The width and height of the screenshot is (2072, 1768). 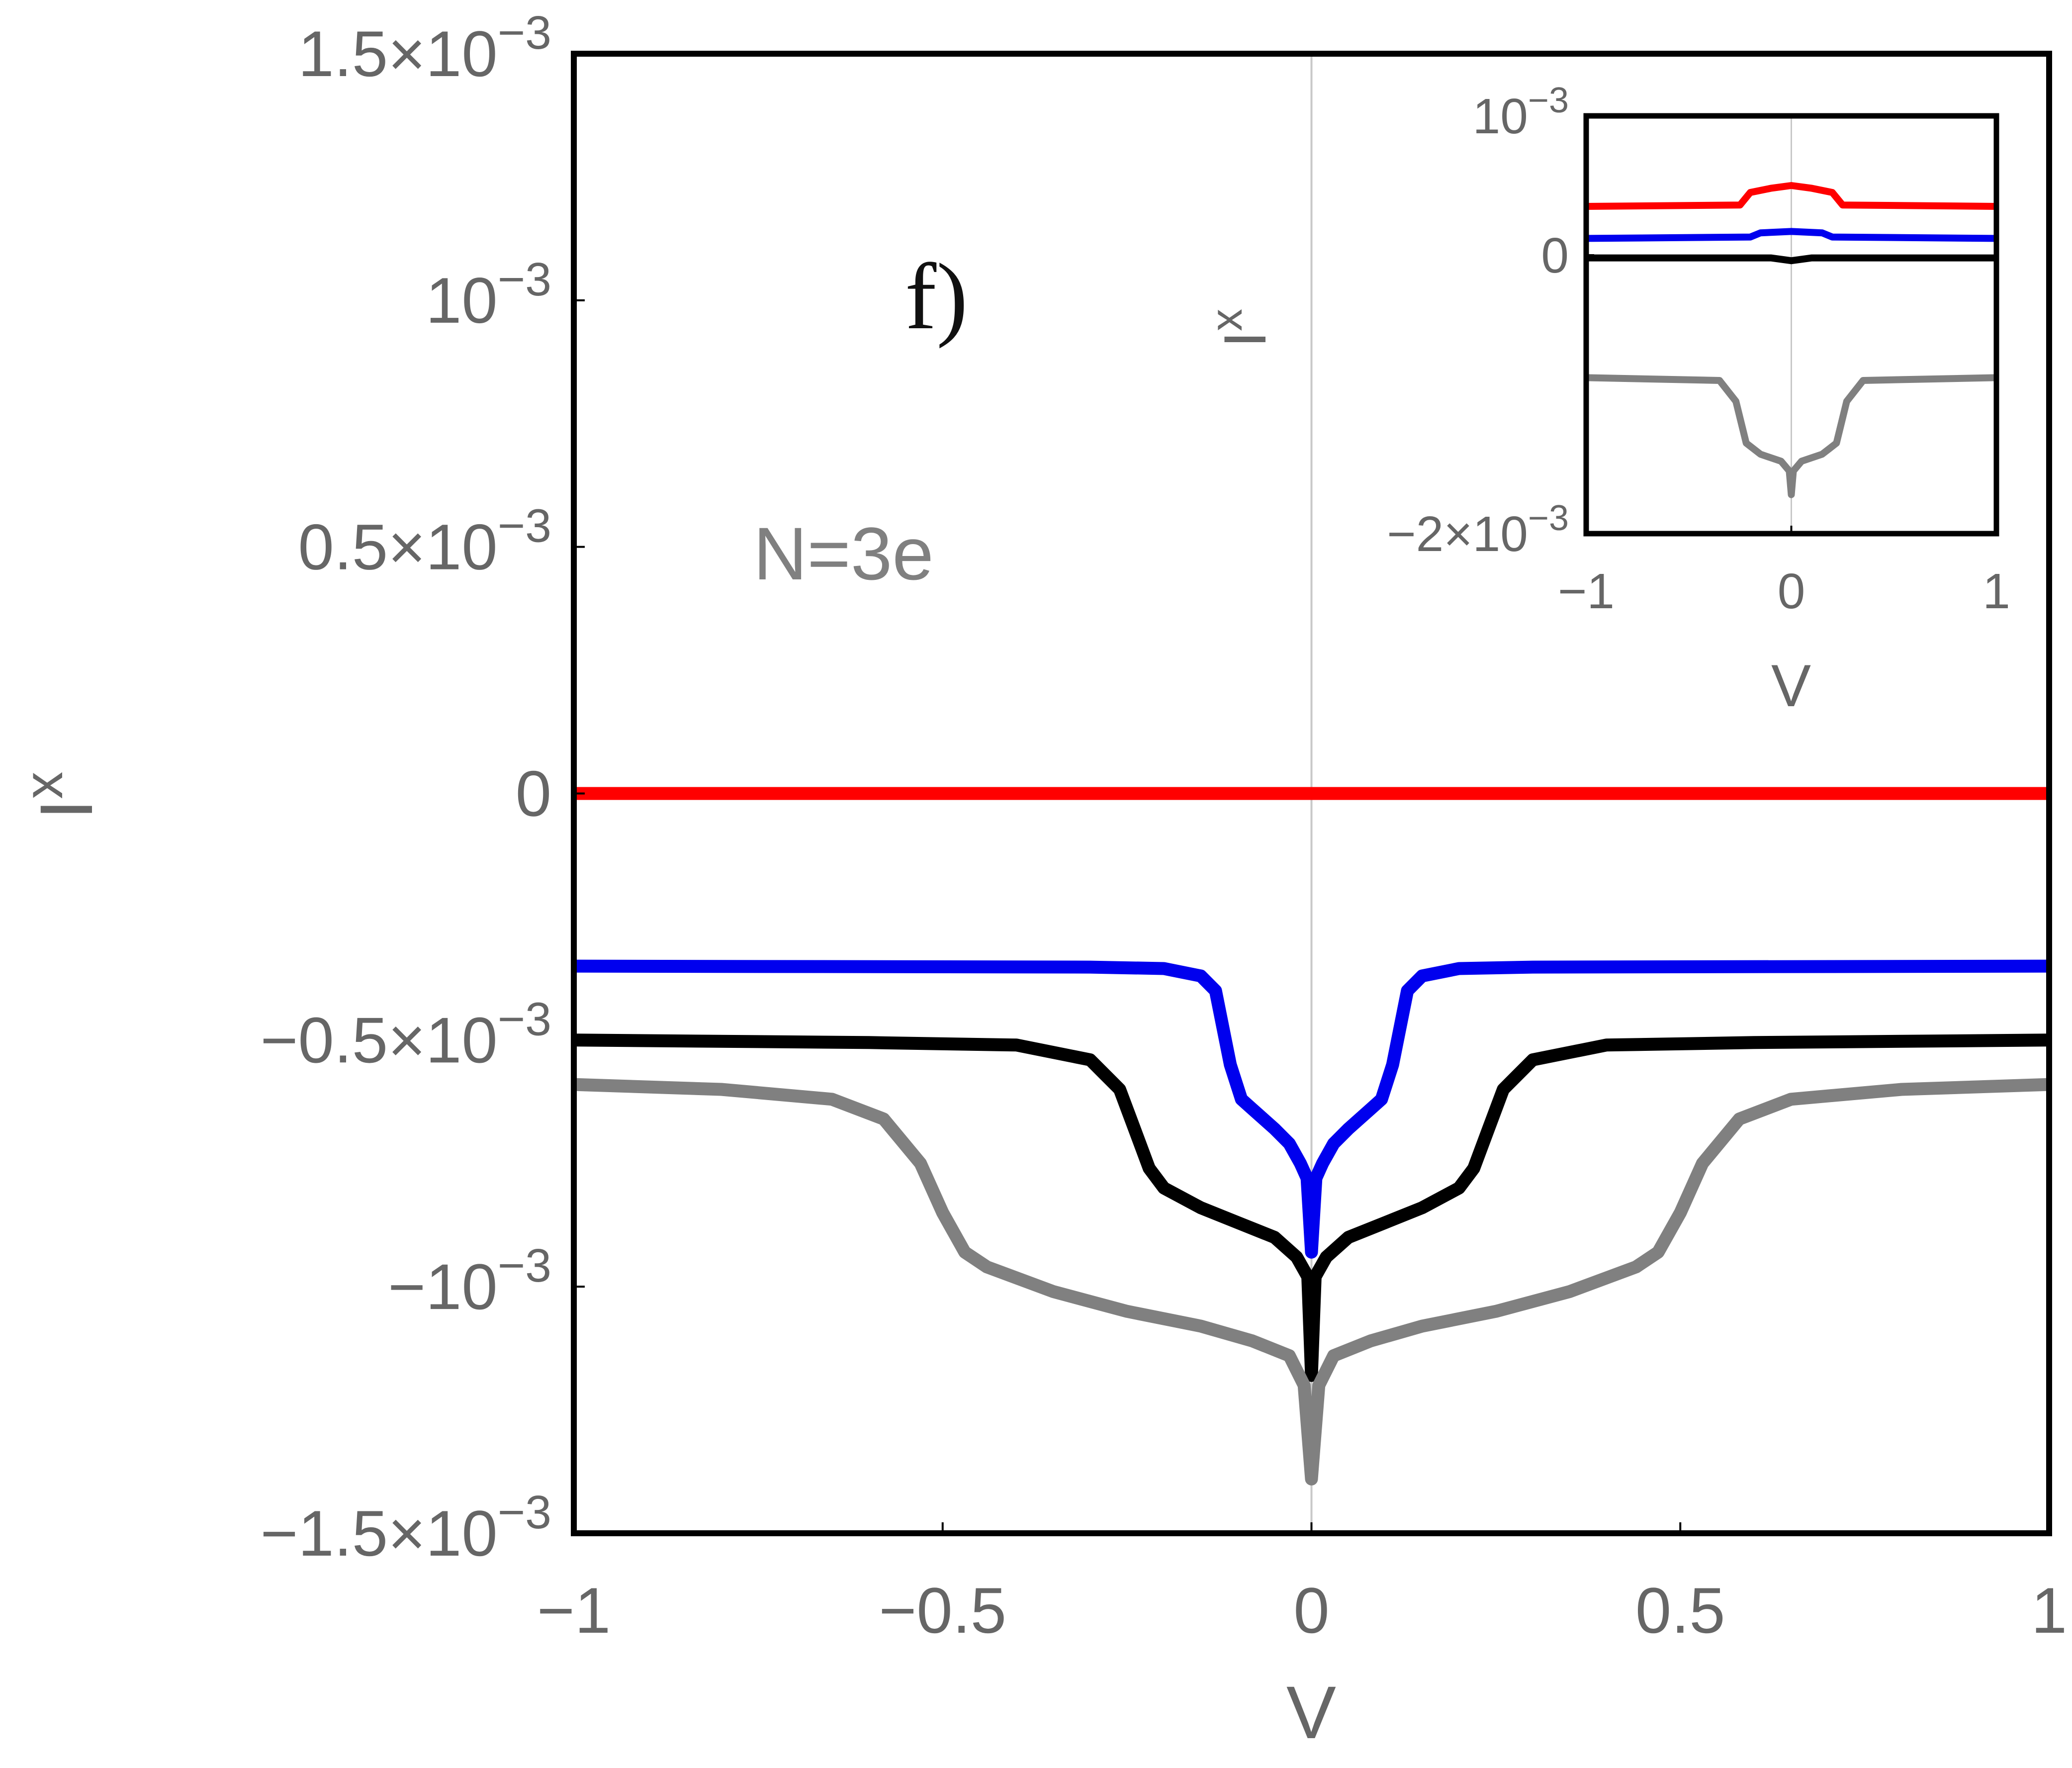 I want to click on main-y-tick-mantissa: 0, so click(x=533, y=793).